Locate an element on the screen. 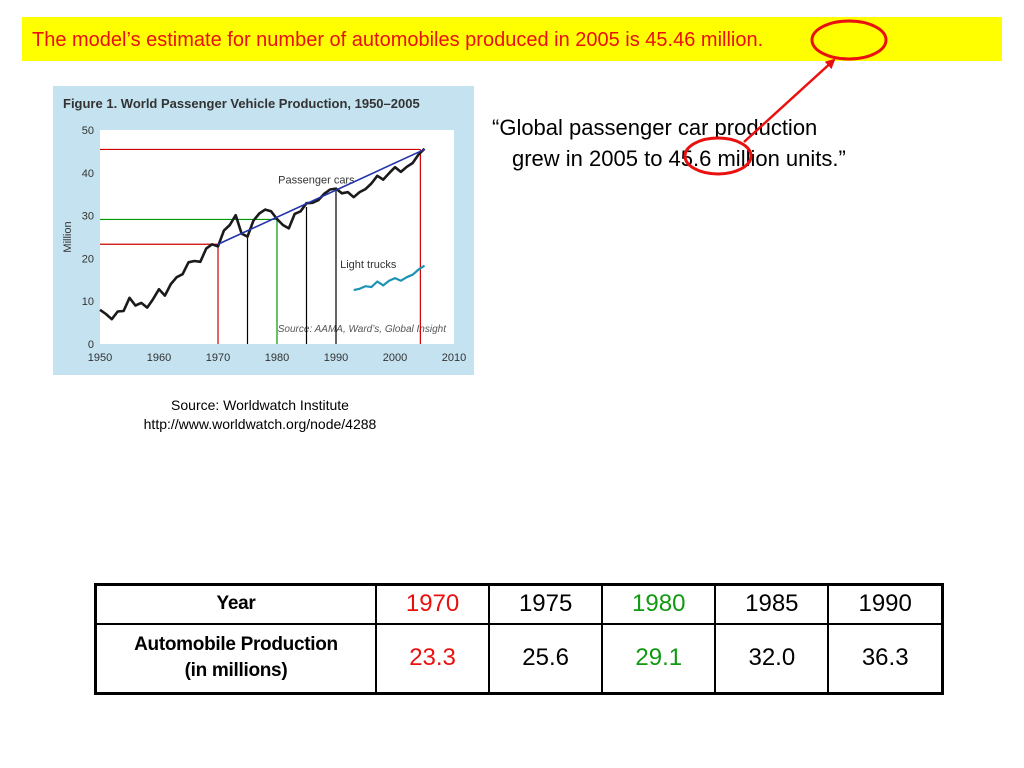 The width and height of the screenshot is (1024, 768). source-url: http://www.worldwatch.org/node/4288 is located at coordinates (260, 424).